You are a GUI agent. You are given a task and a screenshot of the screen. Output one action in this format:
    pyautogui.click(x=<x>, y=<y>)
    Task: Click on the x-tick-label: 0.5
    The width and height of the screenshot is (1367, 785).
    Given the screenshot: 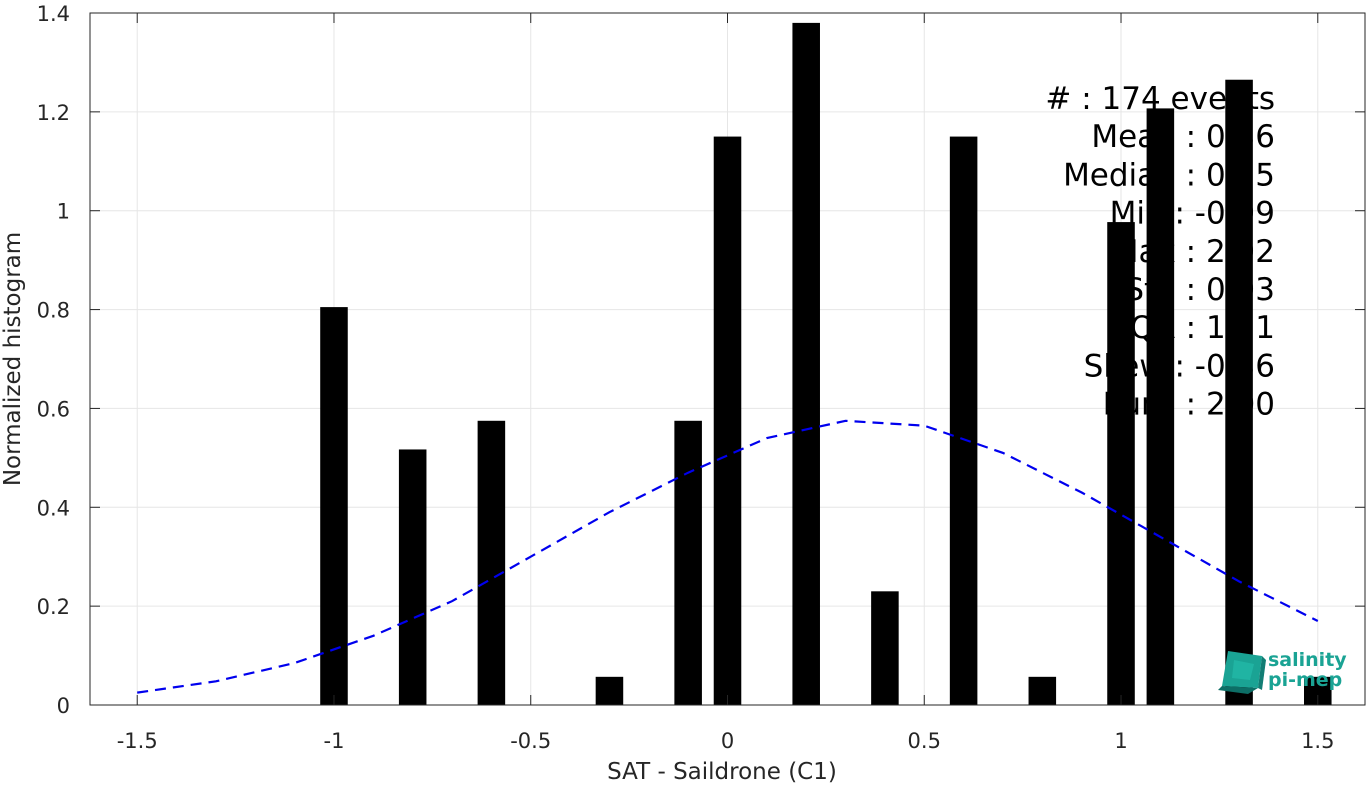 What is the action you would take?
    pyautogui.click(x=924, y=741)
    